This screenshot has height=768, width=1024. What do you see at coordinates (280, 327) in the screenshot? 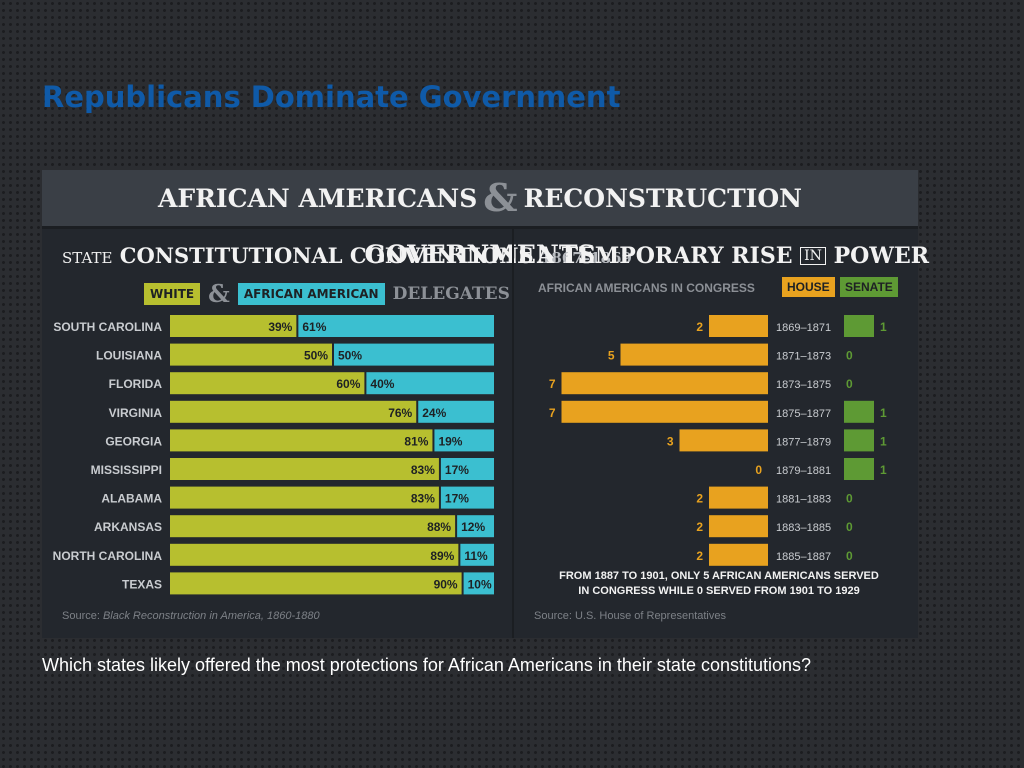
I see `white-value-label: 39%` at bounding box center [280, 327].